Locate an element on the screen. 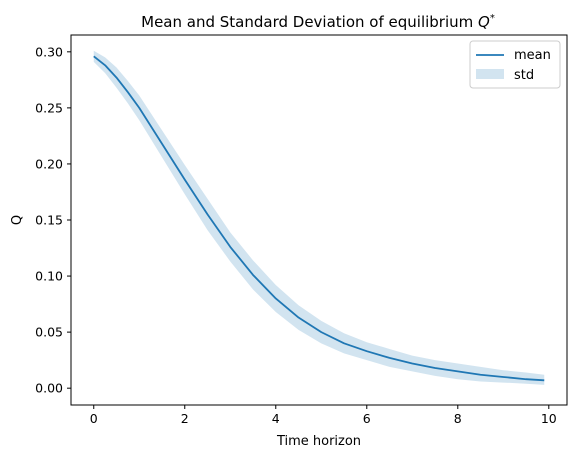 This screenshot has height=458, width=576. y-tick-label: 0.20 is located at coordinates (49, 163).